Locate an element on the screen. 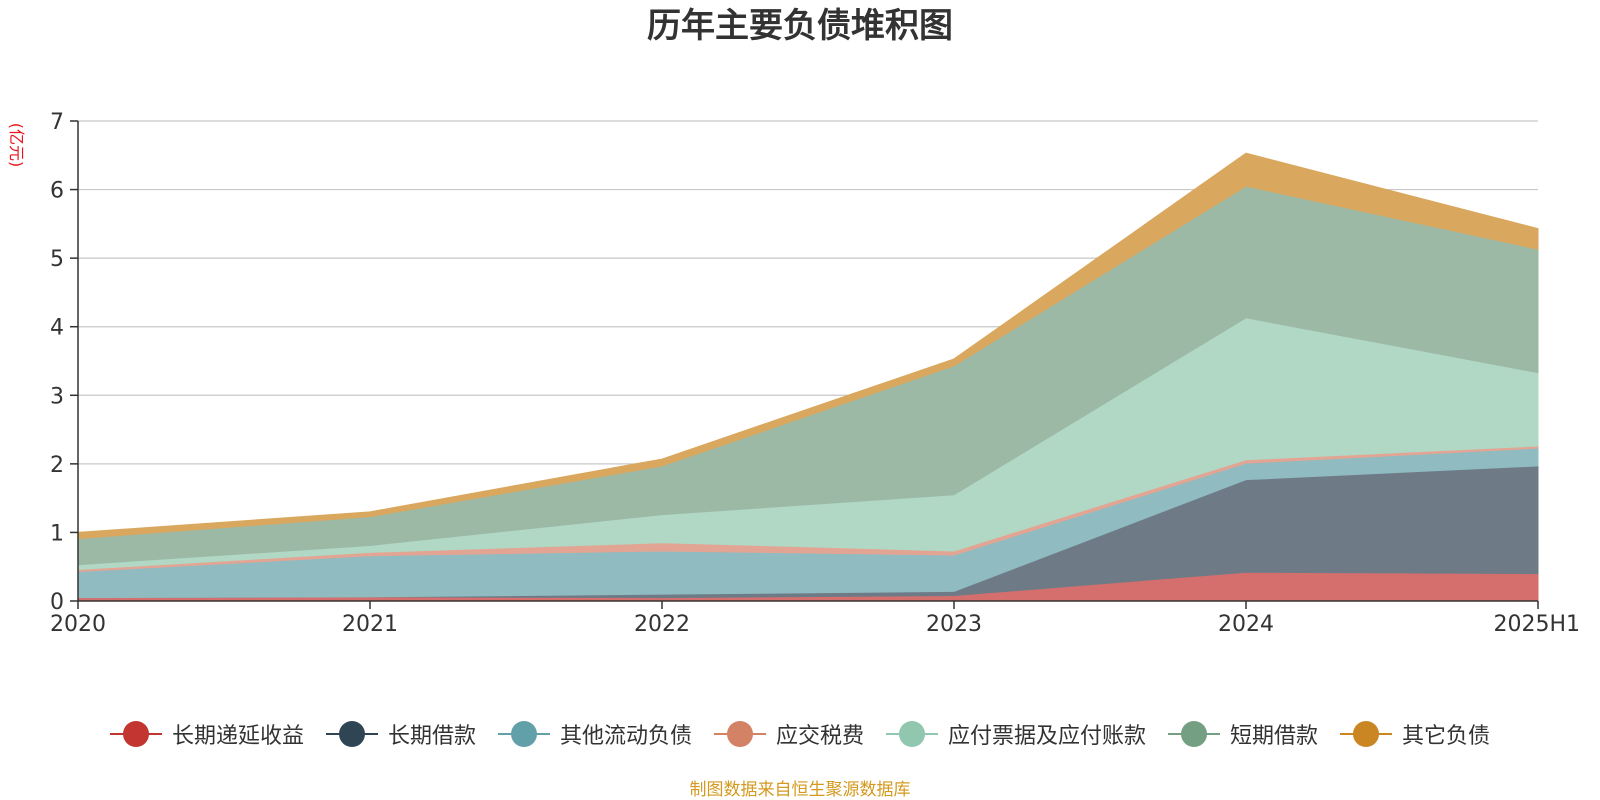  legend-item: 其他流动负债 is located at coordinates (594, 734).